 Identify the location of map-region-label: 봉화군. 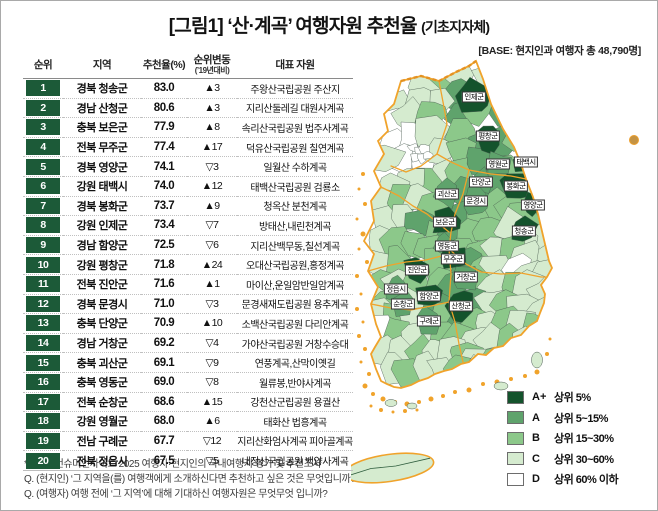
(516, 186).